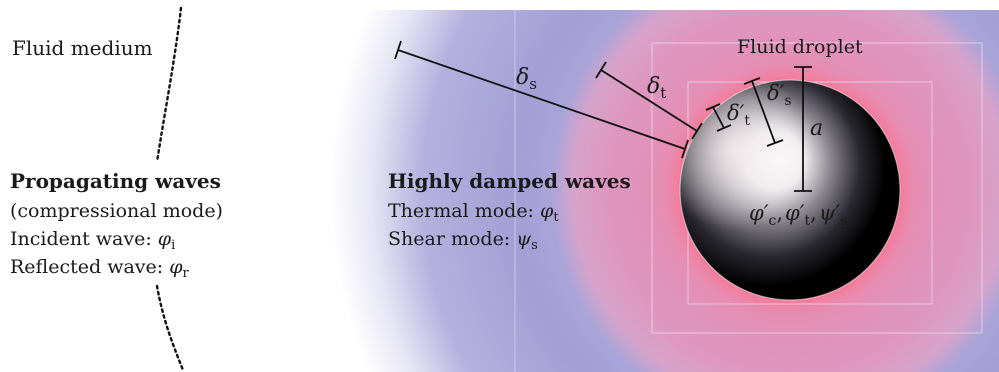  What do you see at coordinates (92, 240) in the screenshot?
I see `incident-wave-label: Incident wave: φi` at bounding box center [92, 240].